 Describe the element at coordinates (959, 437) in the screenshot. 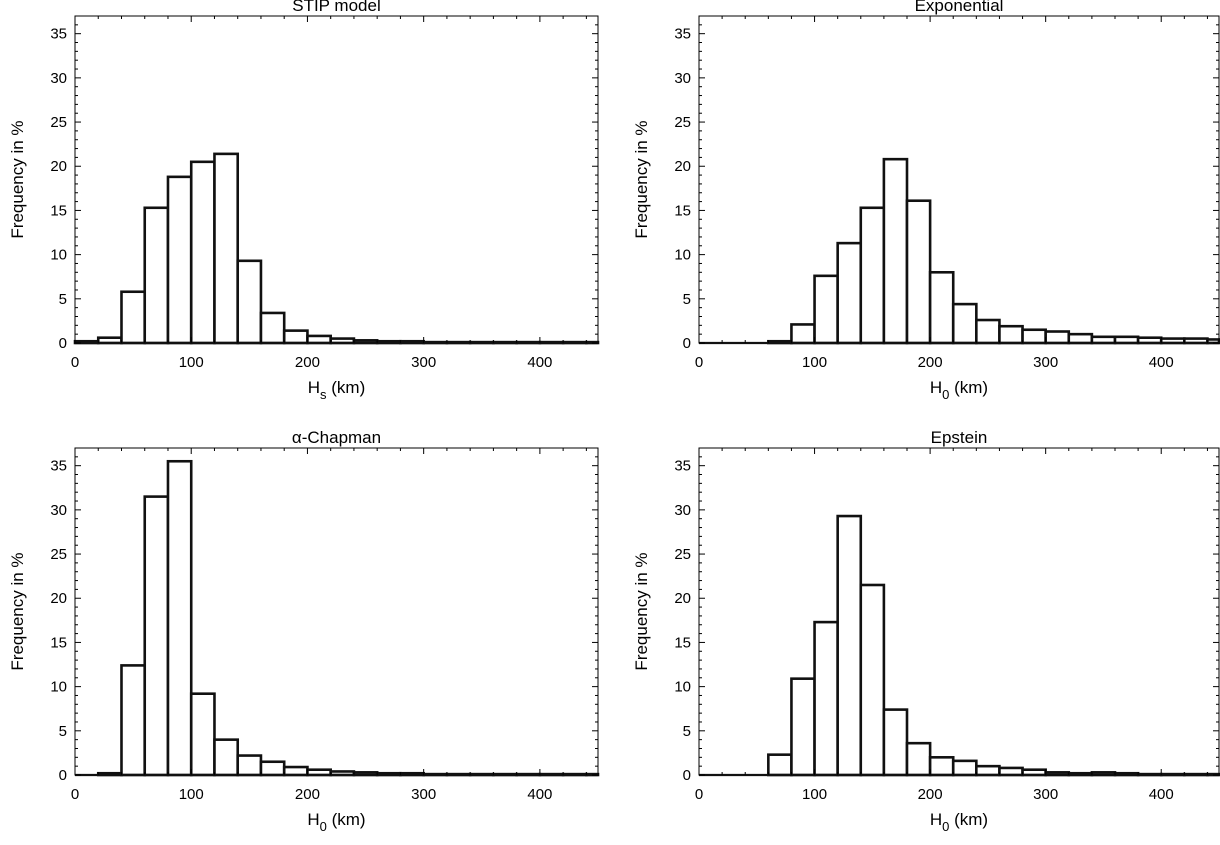

I see `chart-title: Epstein` at that location.